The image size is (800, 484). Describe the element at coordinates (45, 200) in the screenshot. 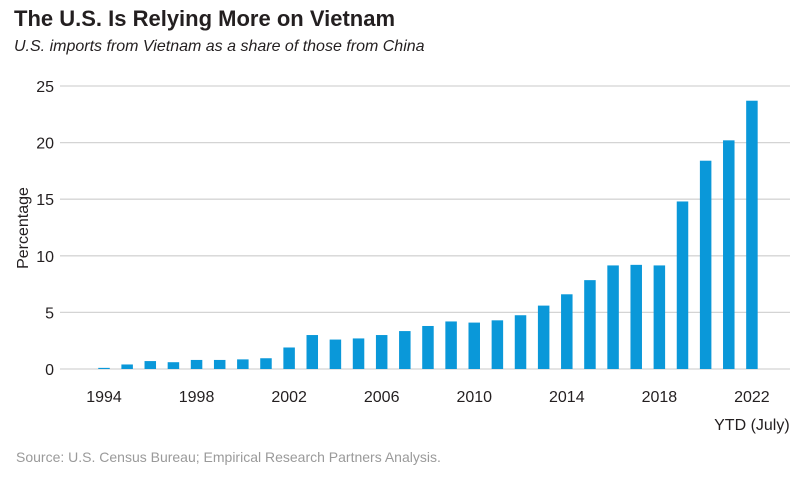

I see `y-tick-label: 15` at that location.